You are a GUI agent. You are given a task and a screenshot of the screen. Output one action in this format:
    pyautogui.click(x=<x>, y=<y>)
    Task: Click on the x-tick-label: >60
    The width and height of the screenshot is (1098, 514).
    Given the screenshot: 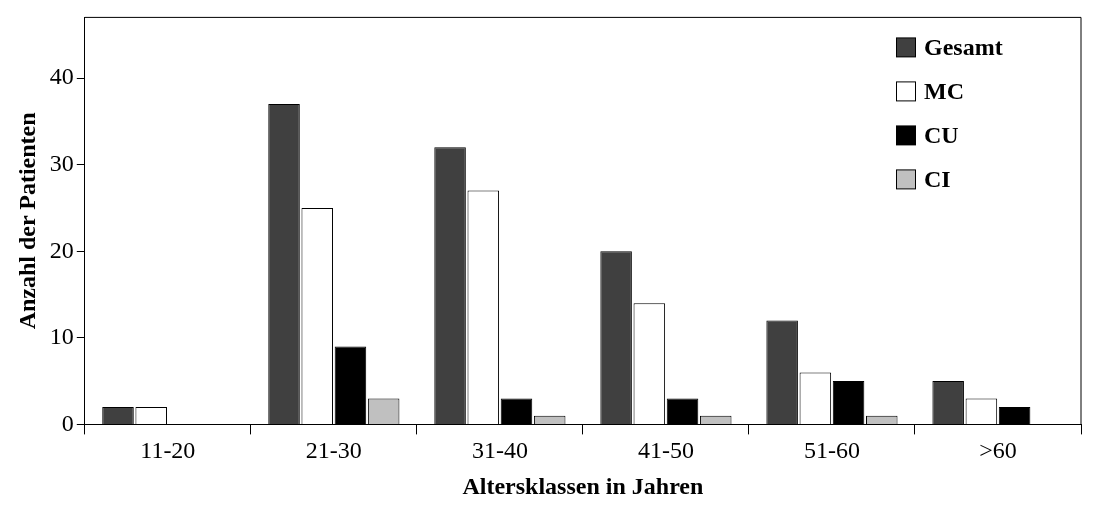 What is the action you would take?
    pyautogui.click(x=998, y=450)
    